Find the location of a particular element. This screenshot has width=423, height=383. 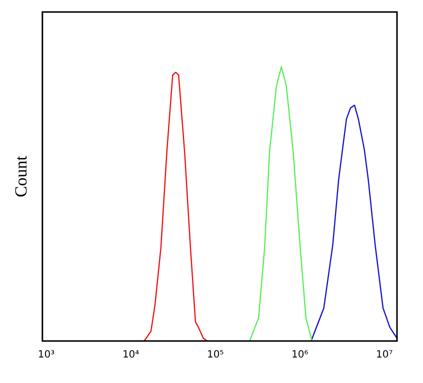

x-tick-label: 10⁷ is located at coordinates (384, 355).